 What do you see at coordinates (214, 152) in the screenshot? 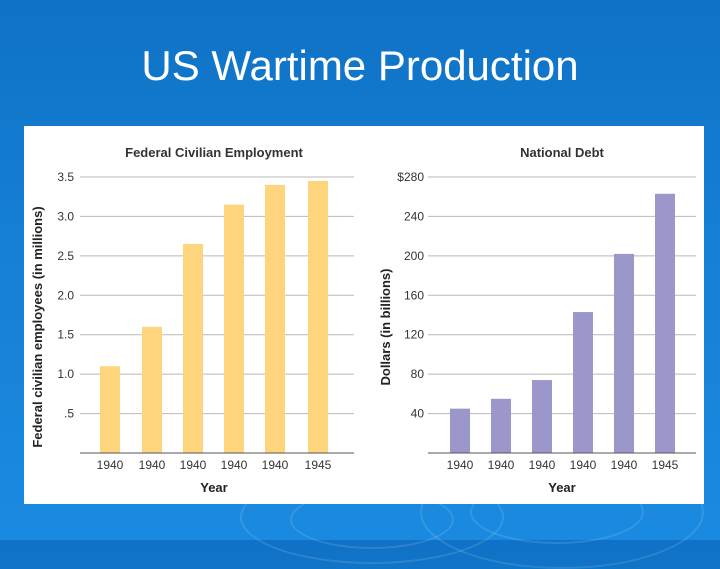
I see `employment-chart-title: Federal Civilian Employment` at bounding box center [214, 152].